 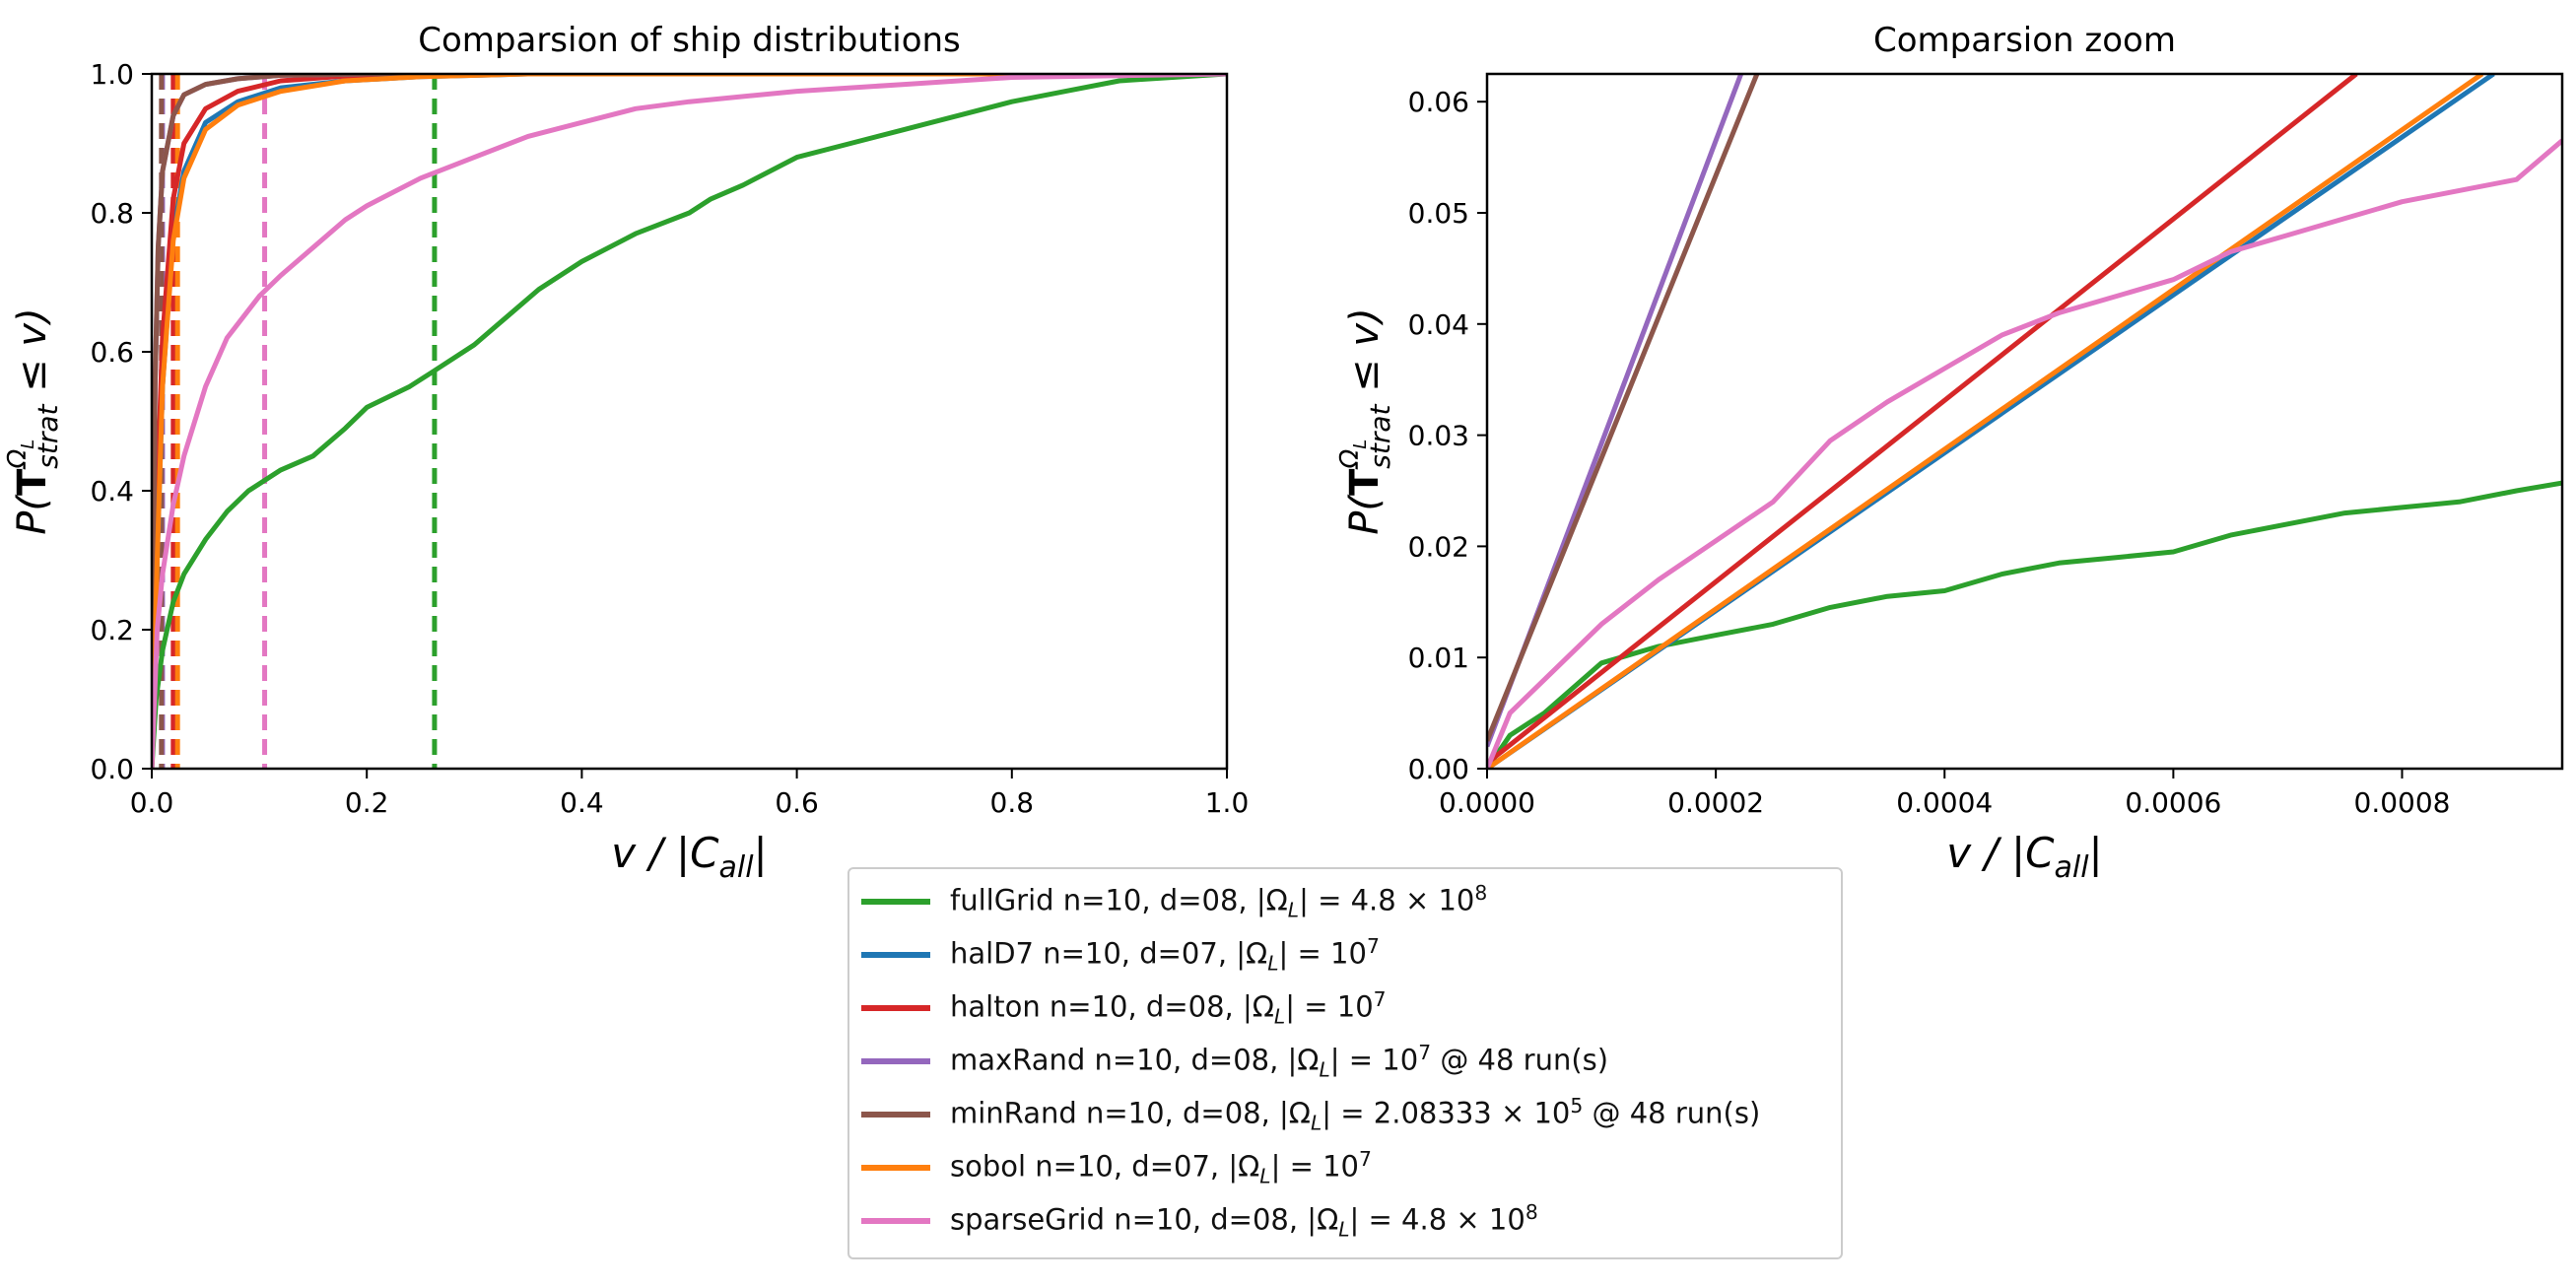 I want to click on x-tick-label: 0.0, so click(x=152, y=802).